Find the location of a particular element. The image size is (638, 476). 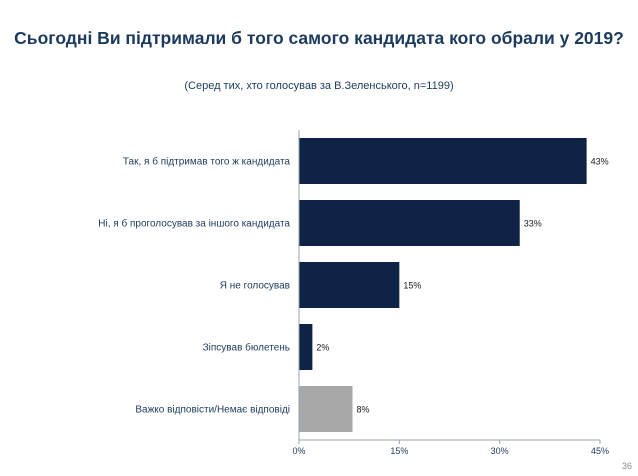

value-label-4: 2% is located at coordinates (322, 348).